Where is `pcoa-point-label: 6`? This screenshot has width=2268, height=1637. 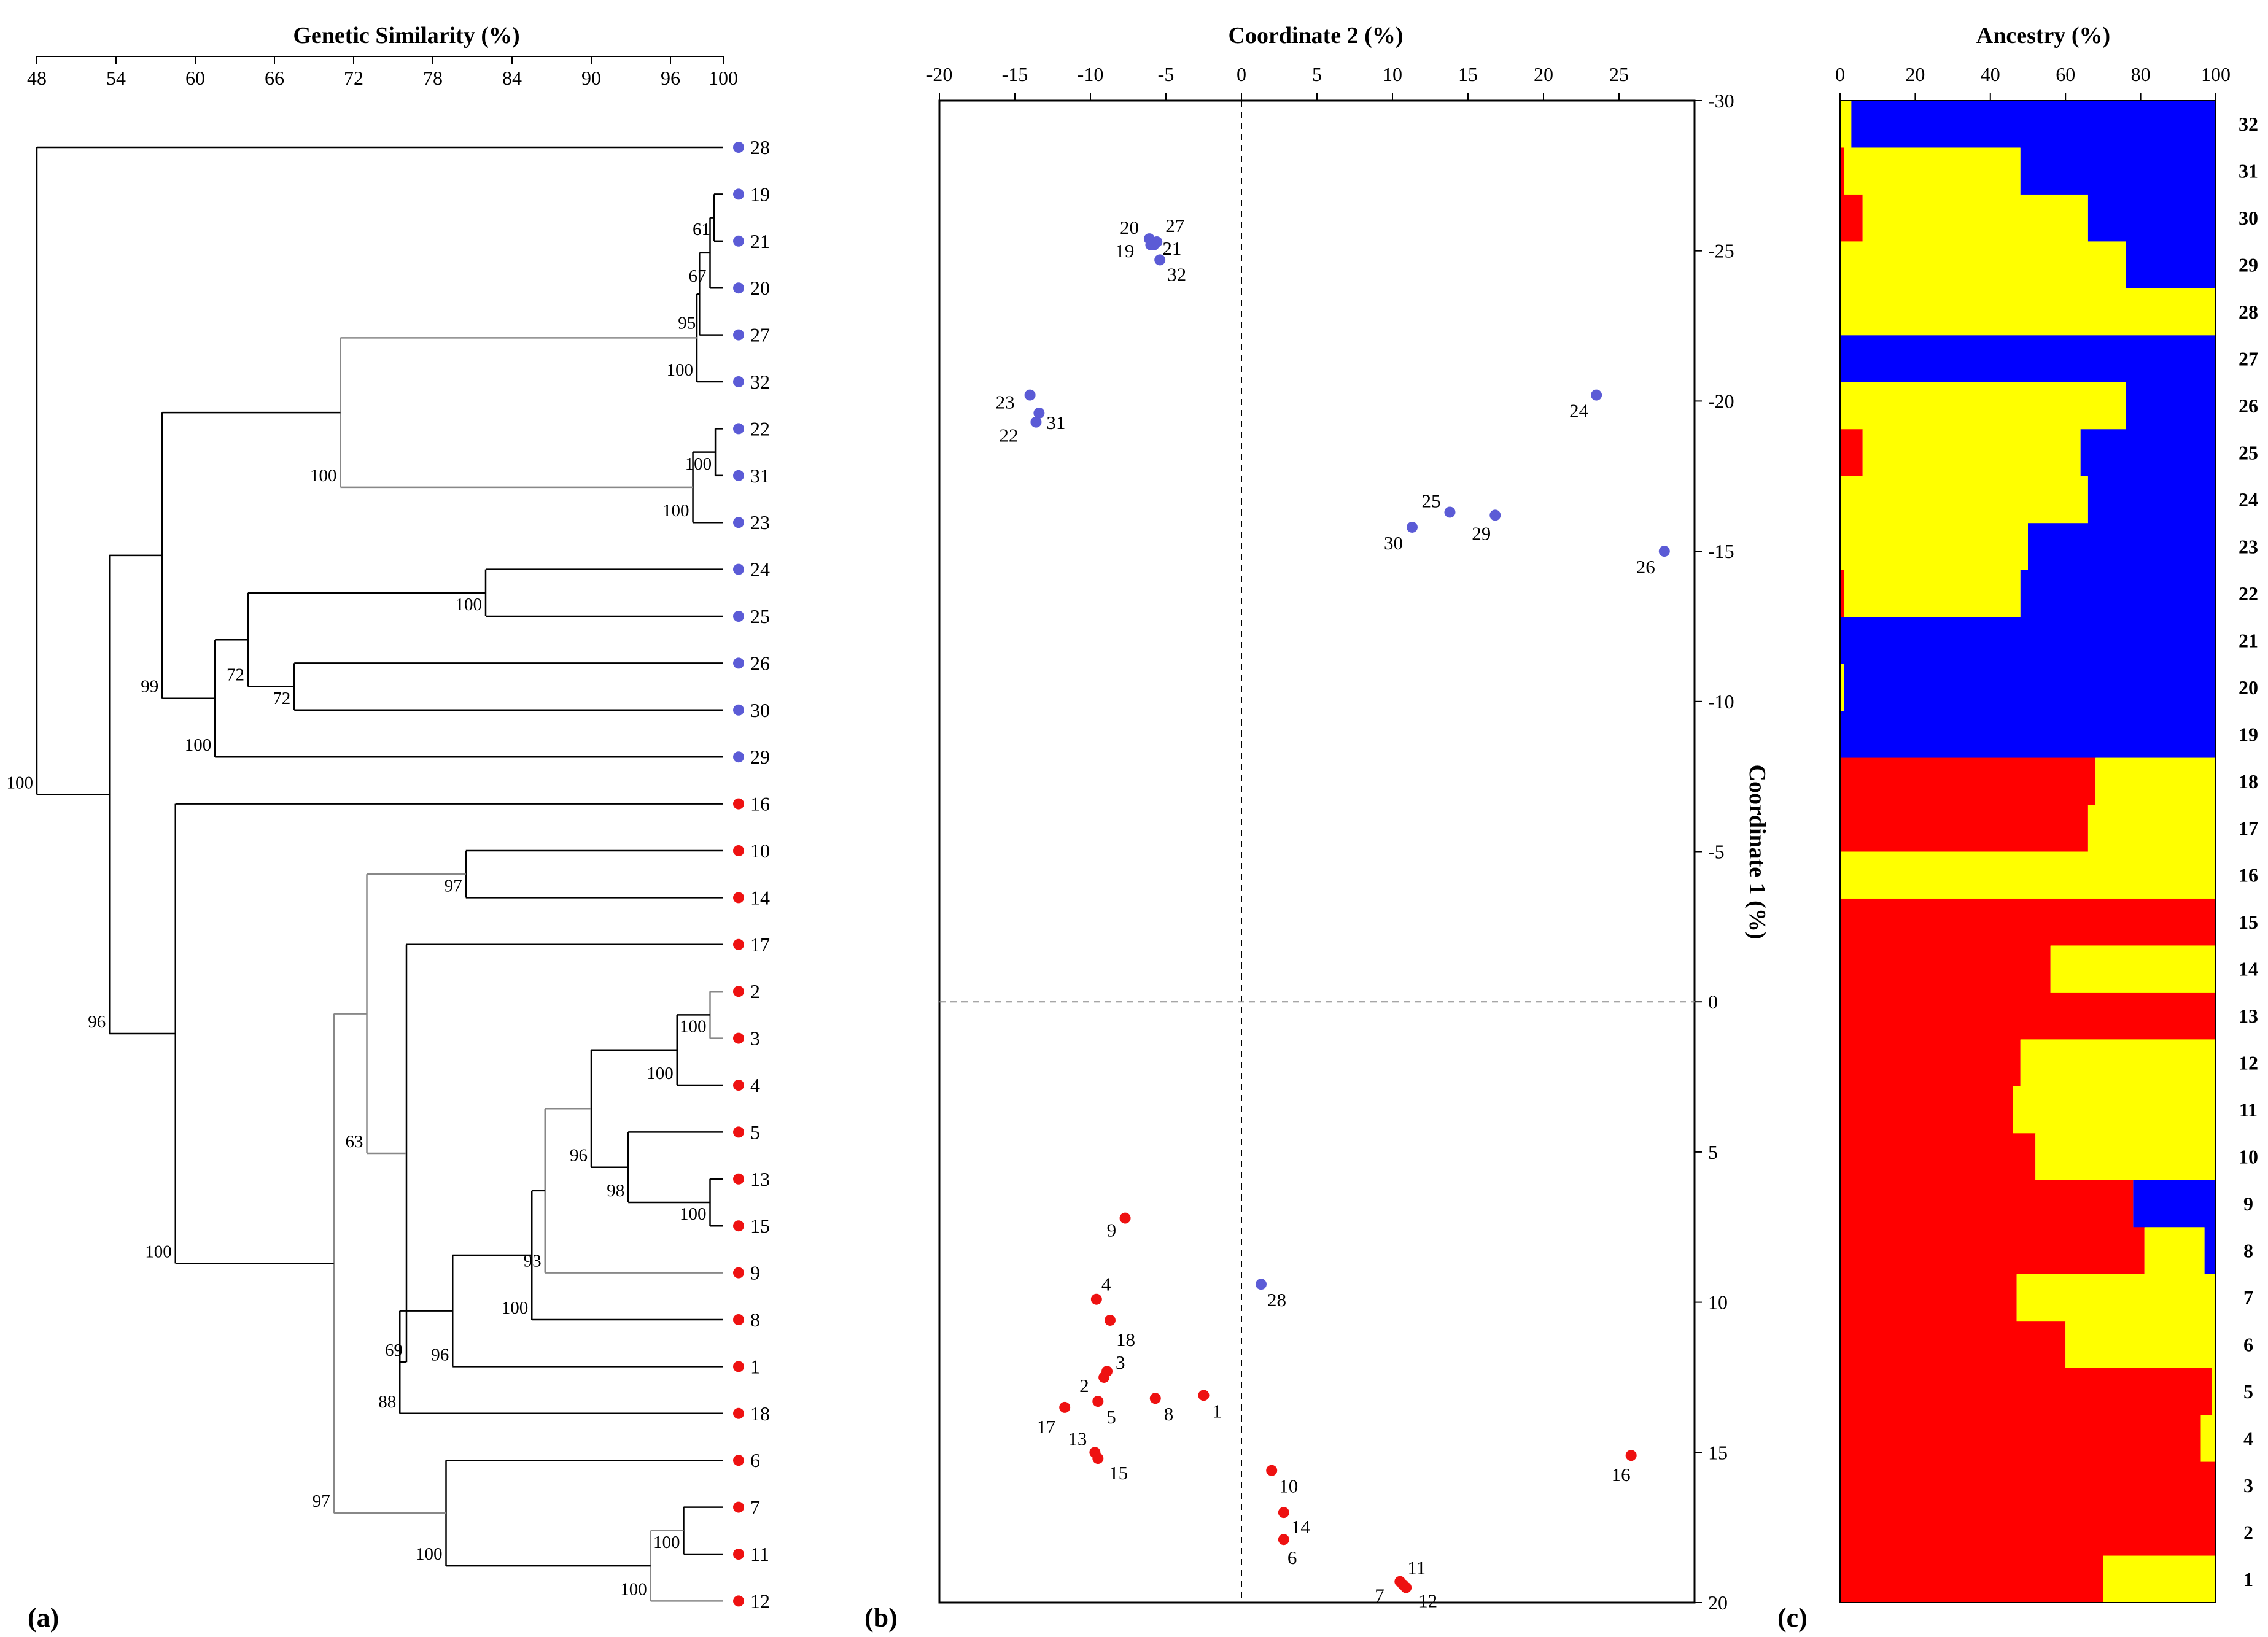 pcoa-point-label: 6 is located at coordinates (1292, 1557).